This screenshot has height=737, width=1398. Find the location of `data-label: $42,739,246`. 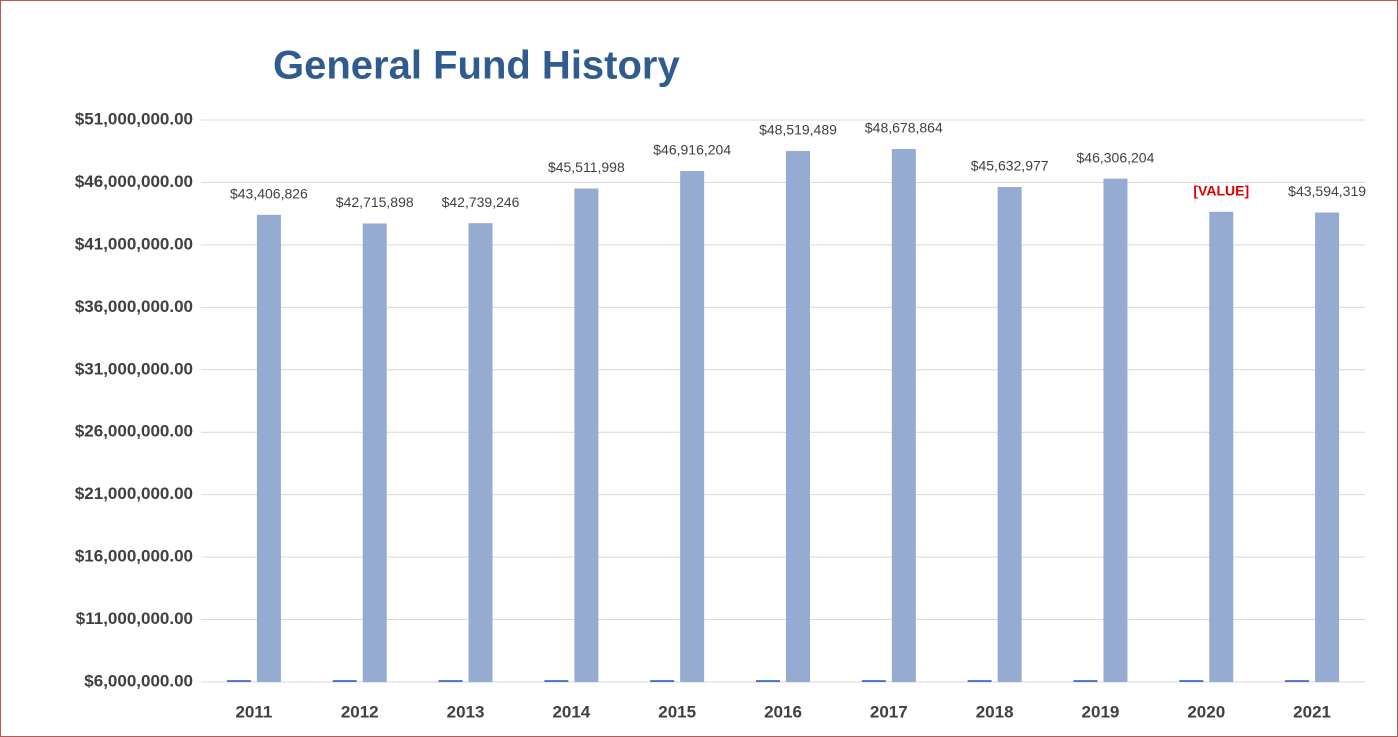

data-label: $42,739,246 is located at coordinates (481, 202).